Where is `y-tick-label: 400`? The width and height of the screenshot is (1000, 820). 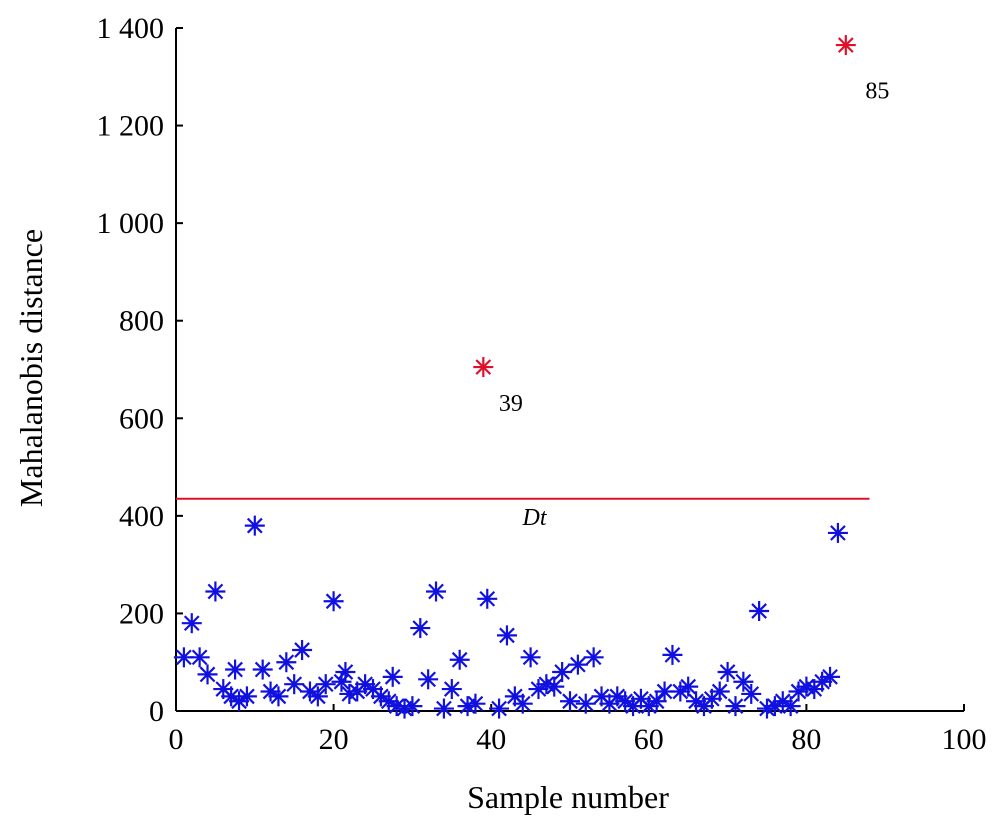 y-tick-label: 400 is located at coordinates (141, 516).